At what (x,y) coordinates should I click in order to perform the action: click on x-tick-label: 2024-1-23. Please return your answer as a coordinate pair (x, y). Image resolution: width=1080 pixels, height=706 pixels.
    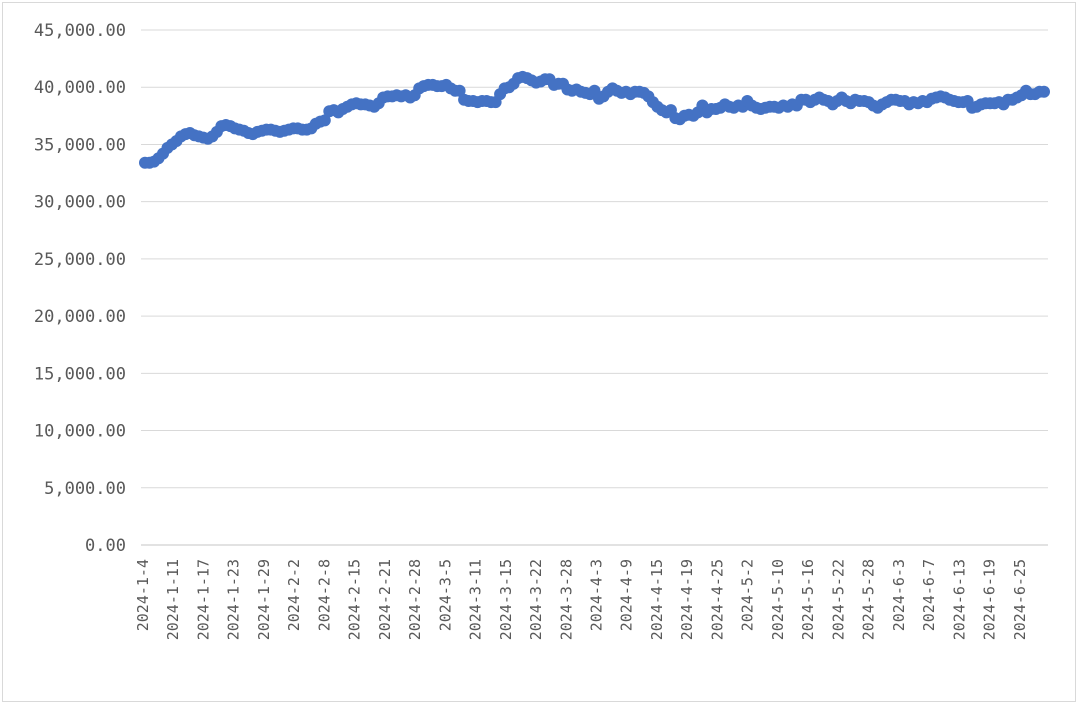
    Looking at the image, I should click on (234, 599).